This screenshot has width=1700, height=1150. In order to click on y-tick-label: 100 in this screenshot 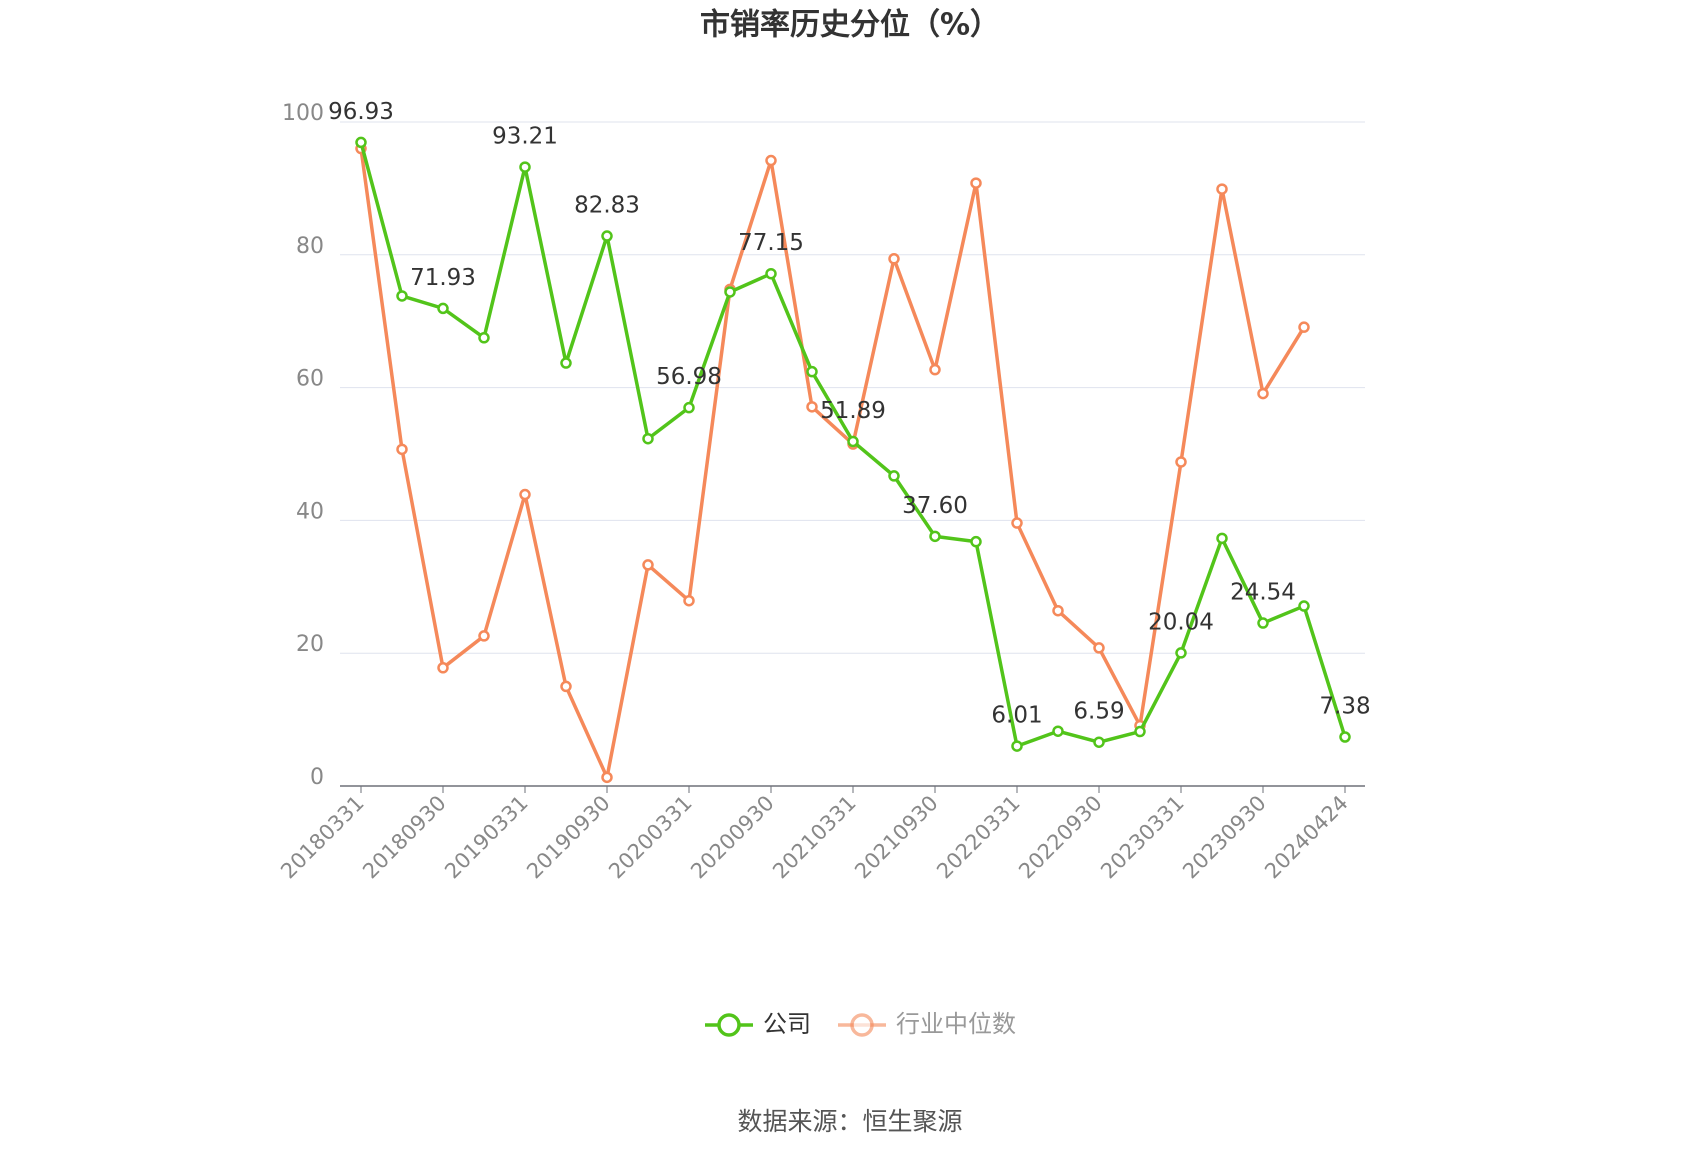, I will do `click(303, 113)`.